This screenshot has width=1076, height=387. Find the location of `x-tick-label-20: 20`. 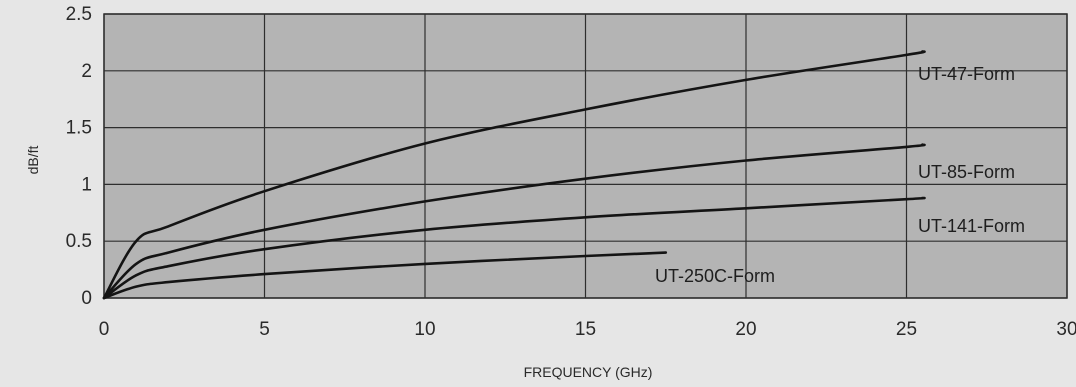

x-tick-label-20: 20 is located at coordinates (745, 329).